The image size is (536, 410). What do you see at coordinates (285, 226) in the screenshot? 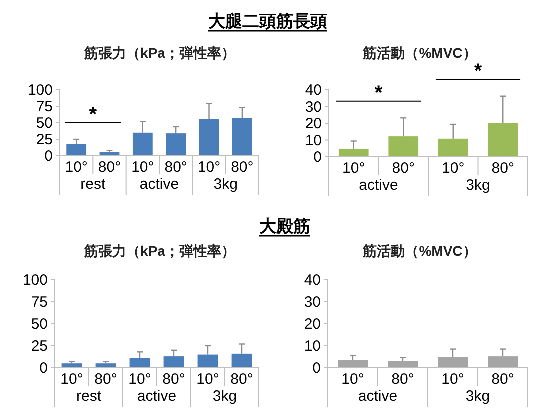
I see `chart-title: 大殿筋` at bounding box center [285, 226].